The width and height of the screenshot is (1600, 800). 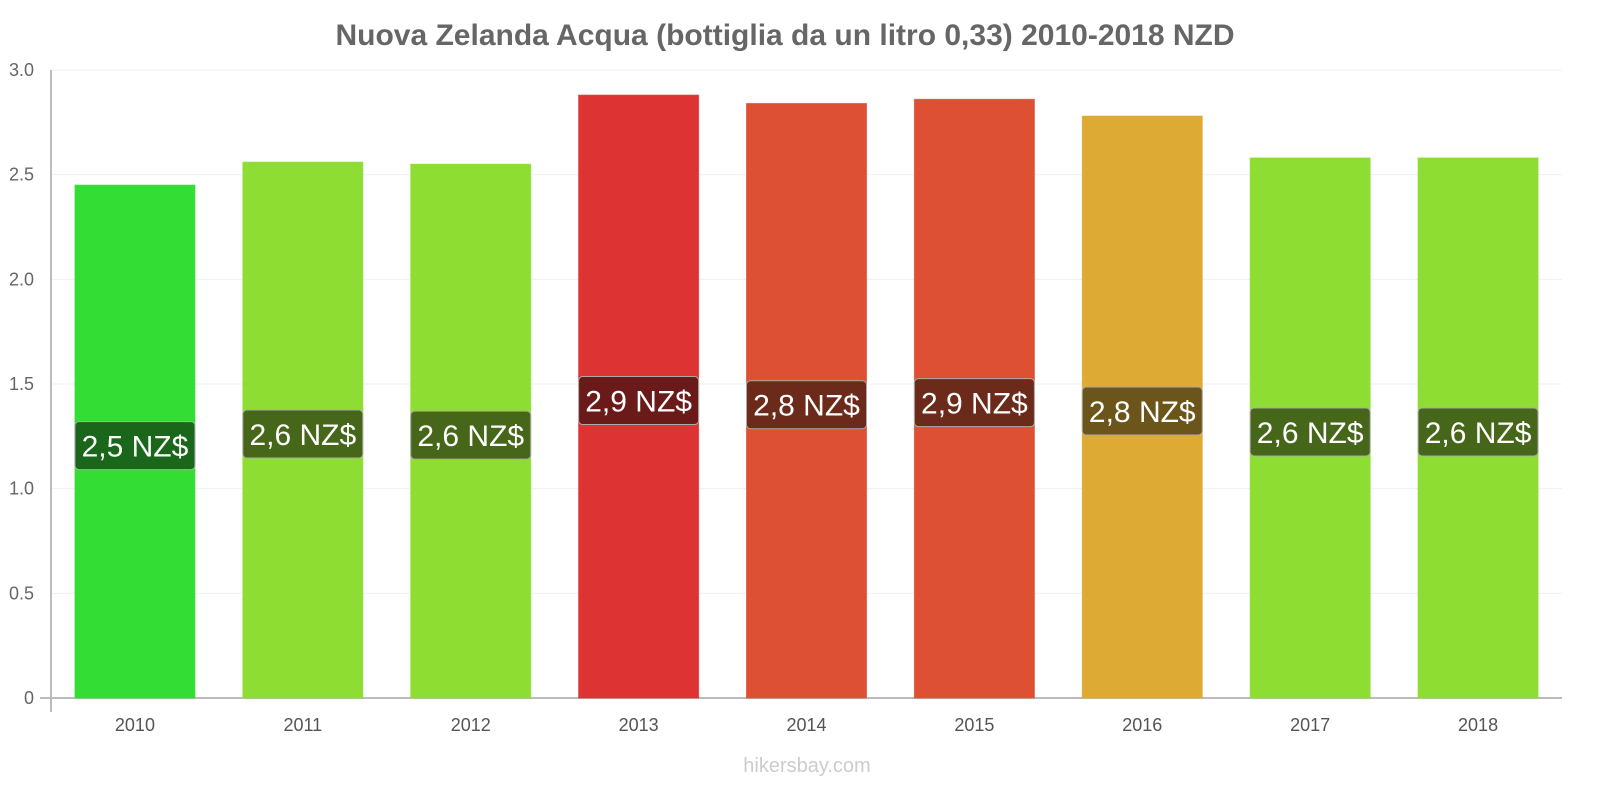 What do you see at coordinates (21, 593) in the screenshot?
I see `y-tick-label: 0.5` at bounding box center [21, 593].